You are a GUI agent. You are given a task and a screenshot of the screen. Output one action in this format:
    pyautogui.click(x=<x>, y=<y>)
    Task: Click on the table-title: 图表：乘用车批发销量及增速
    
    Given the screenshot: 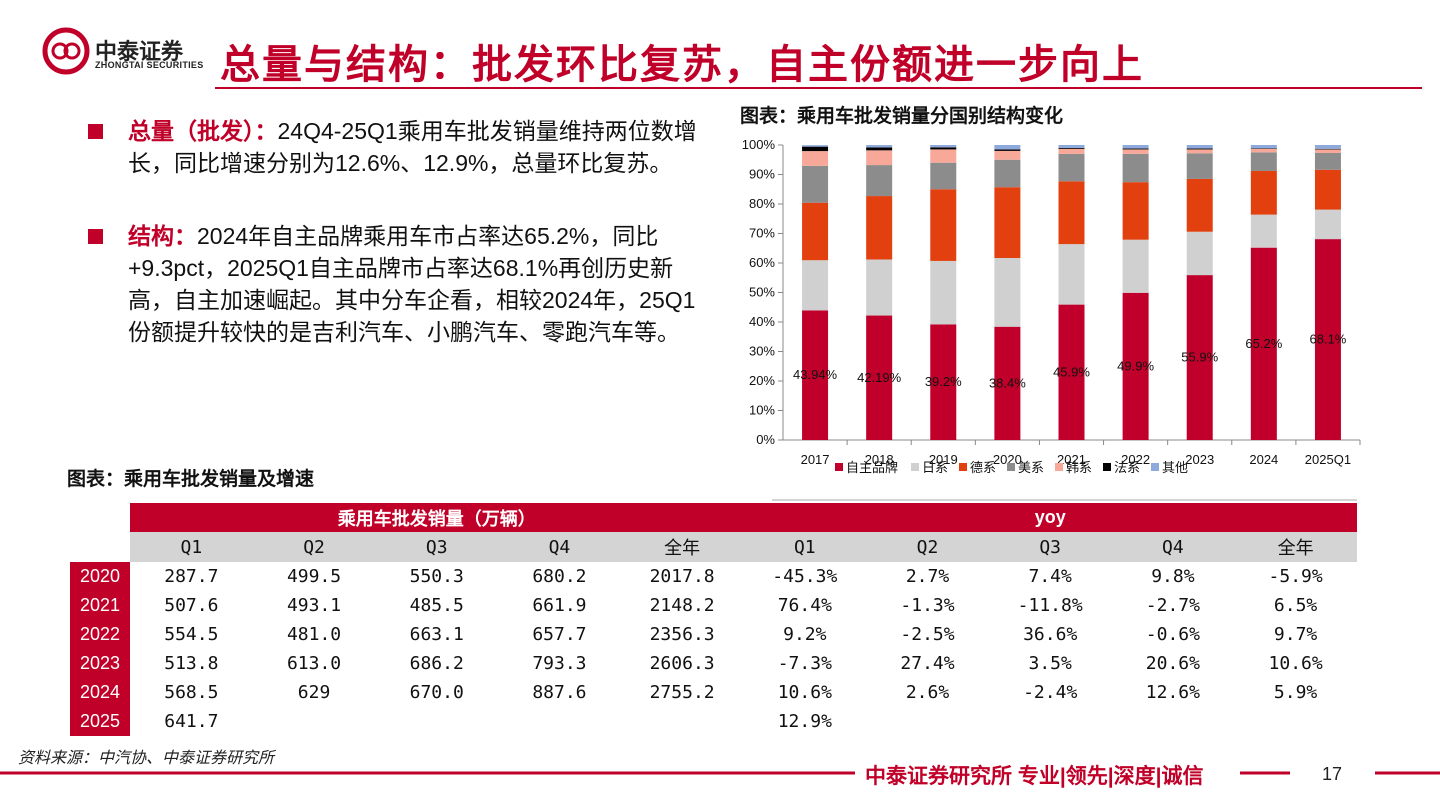 What is the action you would take?
    pyautogui.click(x=191, y=479)
    